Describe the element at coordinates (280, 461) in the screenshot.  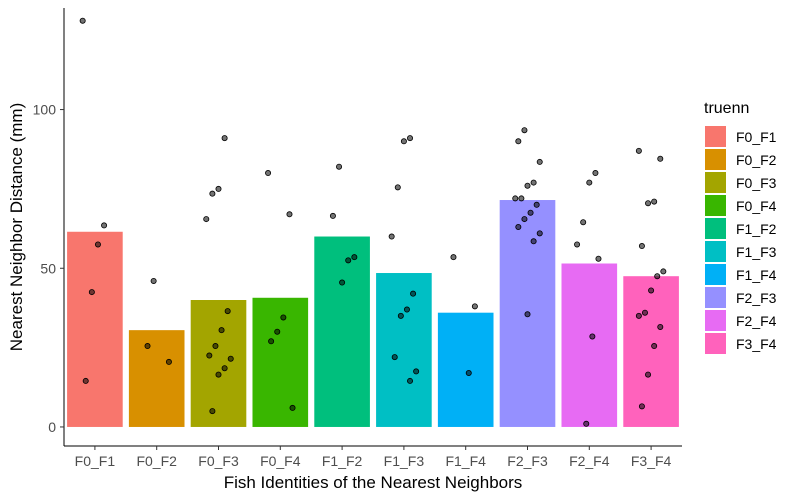
I see `x-tick-label: F0_F4` at that location.